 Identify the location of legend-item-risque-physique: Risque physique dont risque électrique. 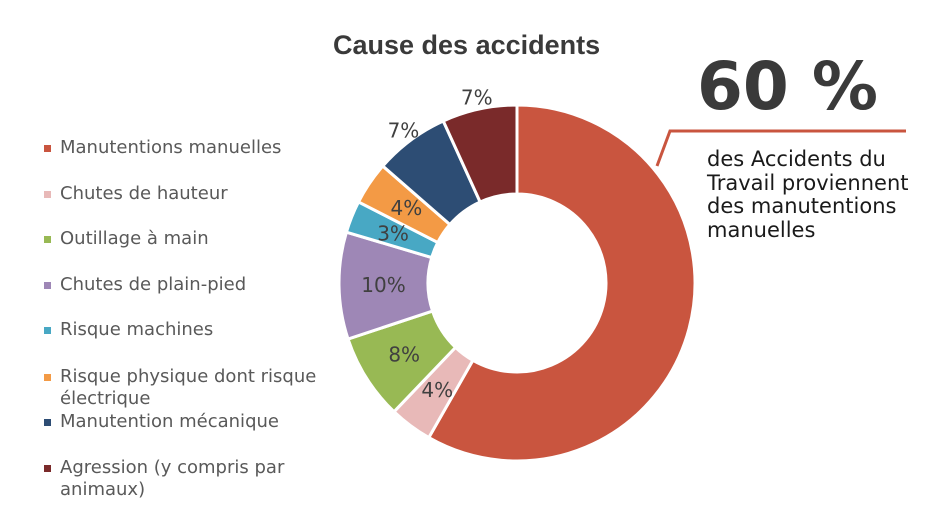
(209, 388).